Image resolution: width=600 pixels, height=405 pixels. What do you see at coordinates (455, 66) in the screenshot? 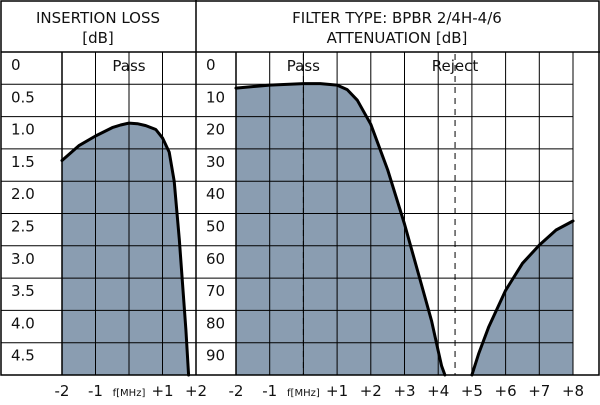
I see `region-label-reject: Reject` at bounding box center [455, 66].